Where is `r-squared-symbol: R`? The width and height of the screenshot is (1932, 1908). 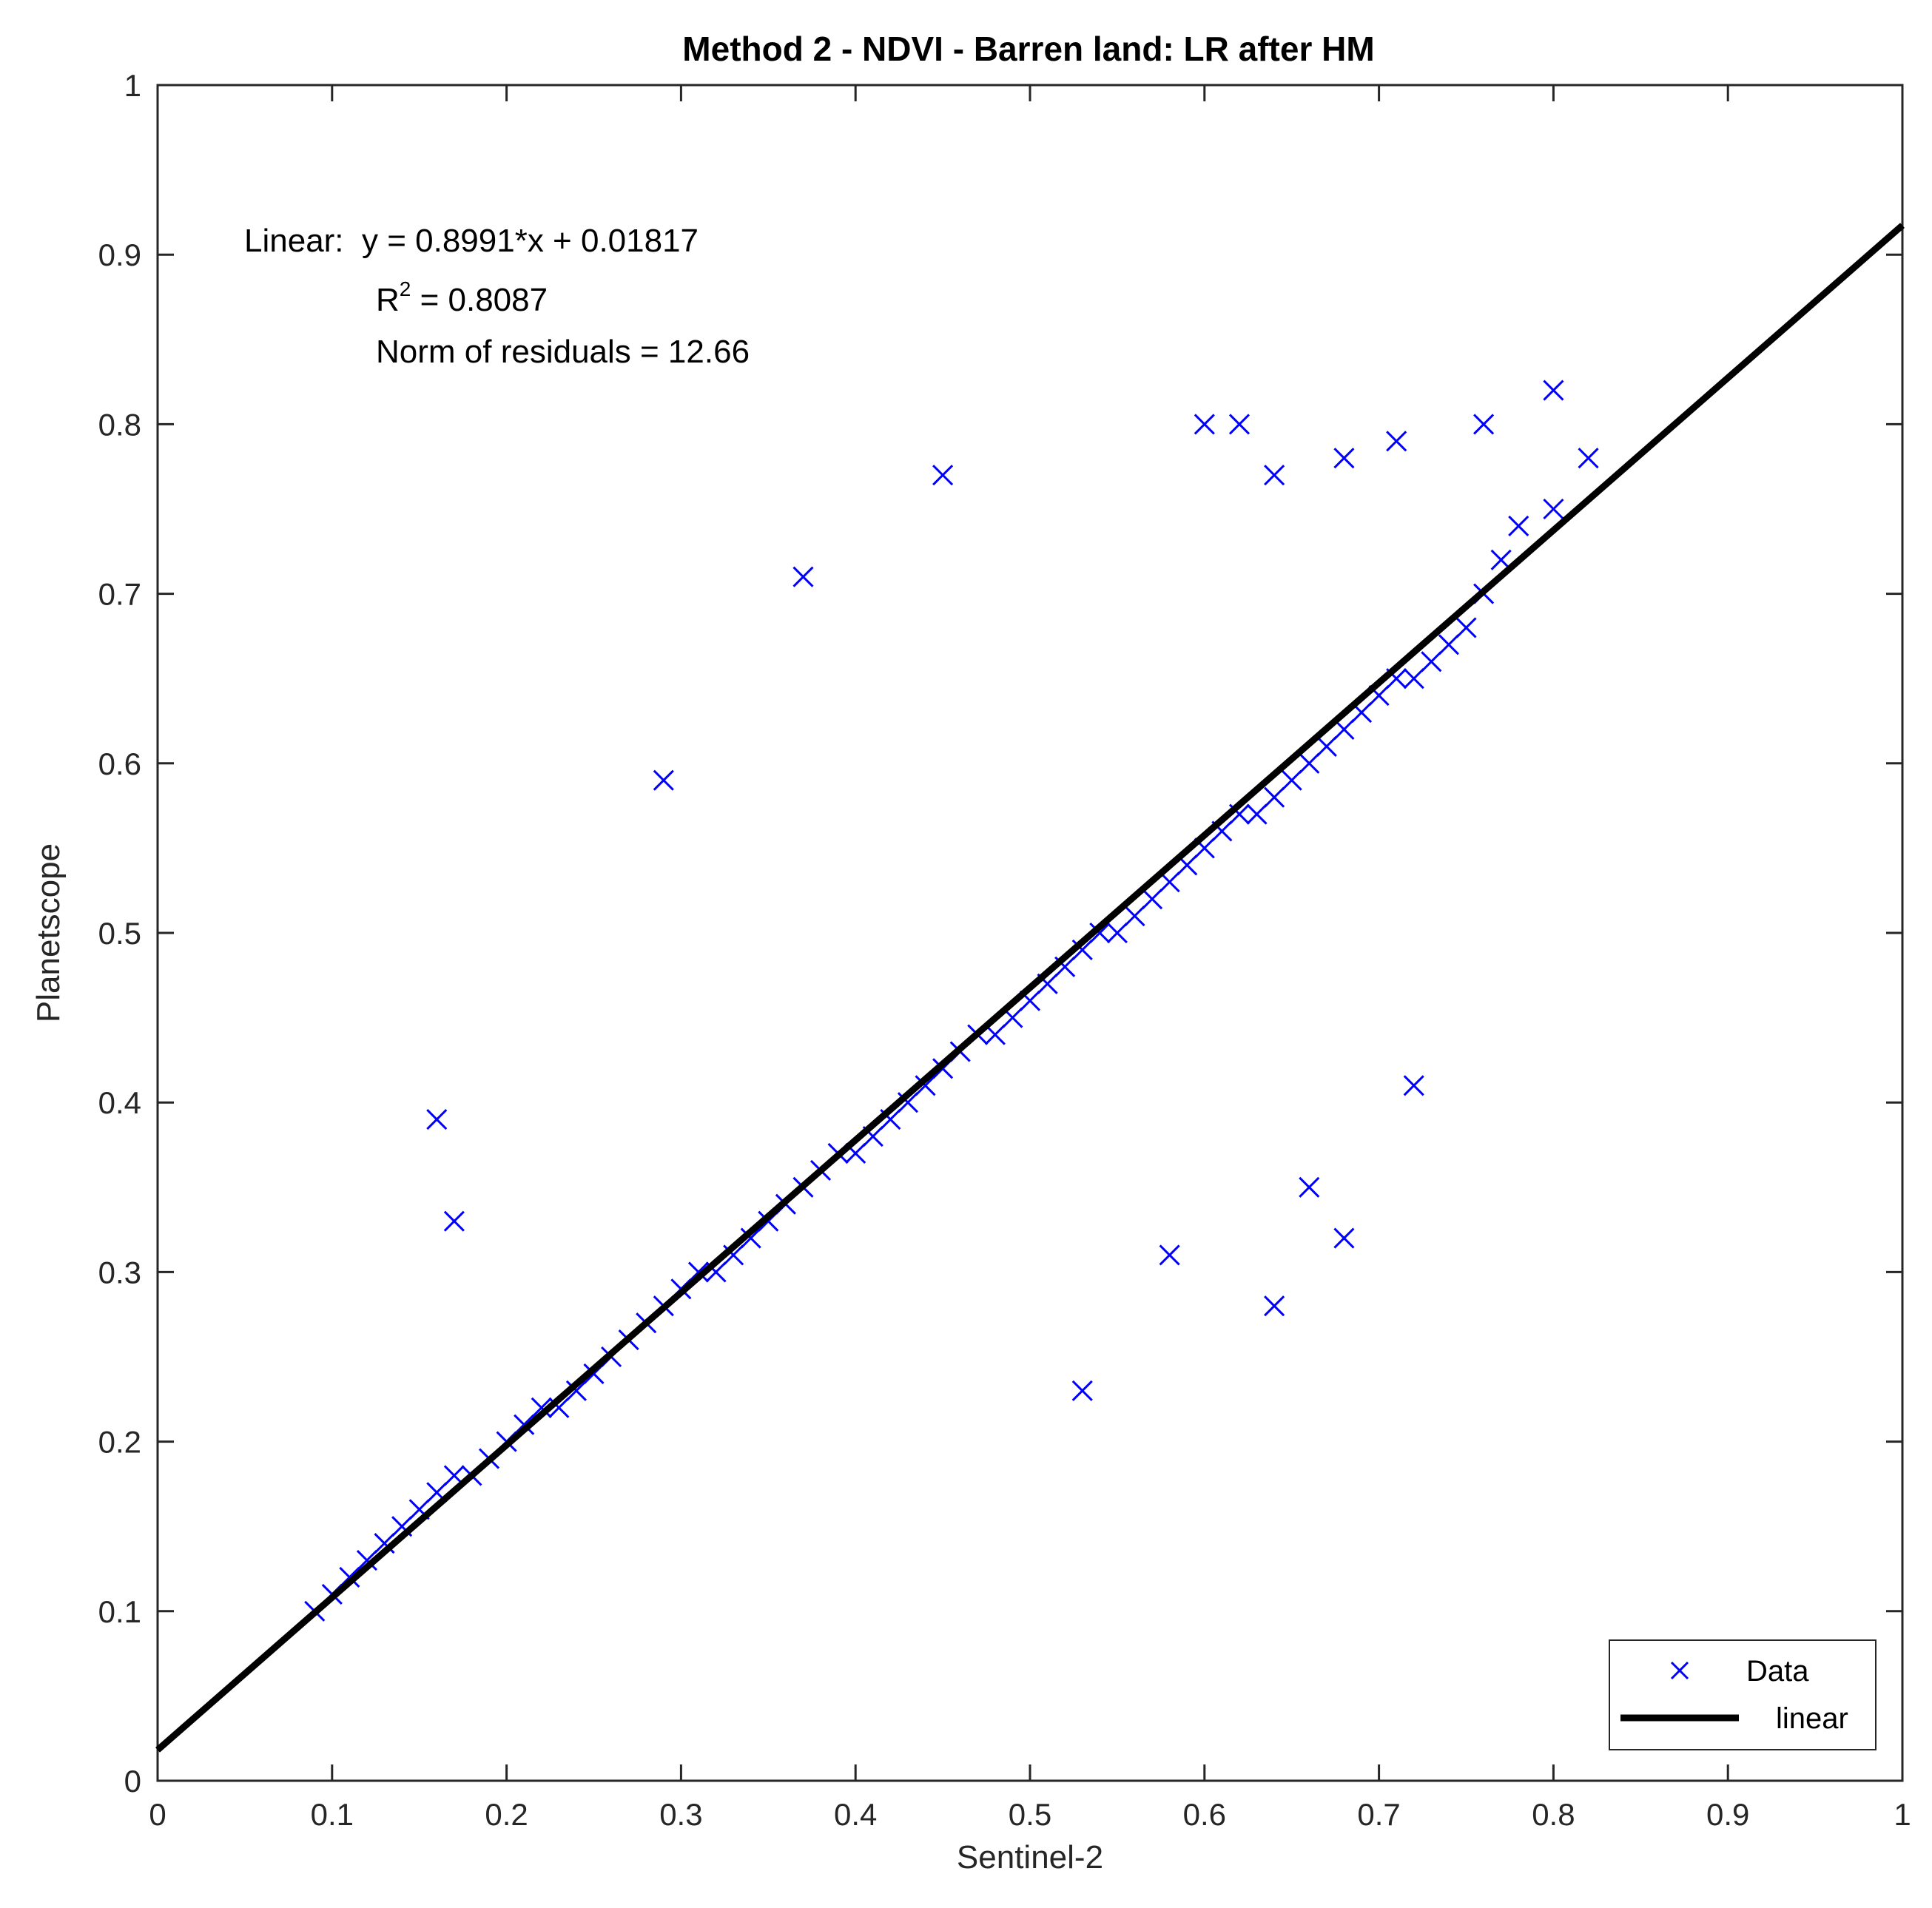
r-squared-symbol: R is located at coordinates (388, 300).